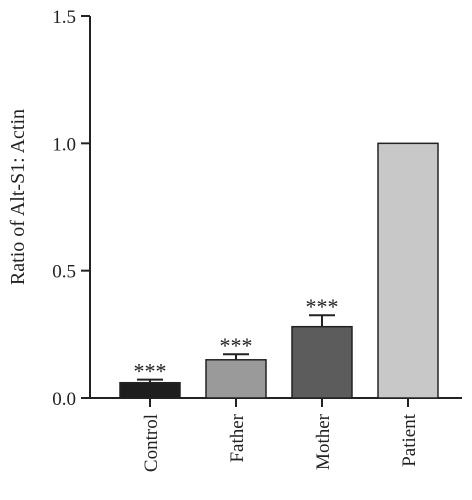 The image size is (472, 500). What do you see at coordinates (64, 17) in the screenshot?
I see `y-tick-label: 1.5` at bounding box center [64, 17].